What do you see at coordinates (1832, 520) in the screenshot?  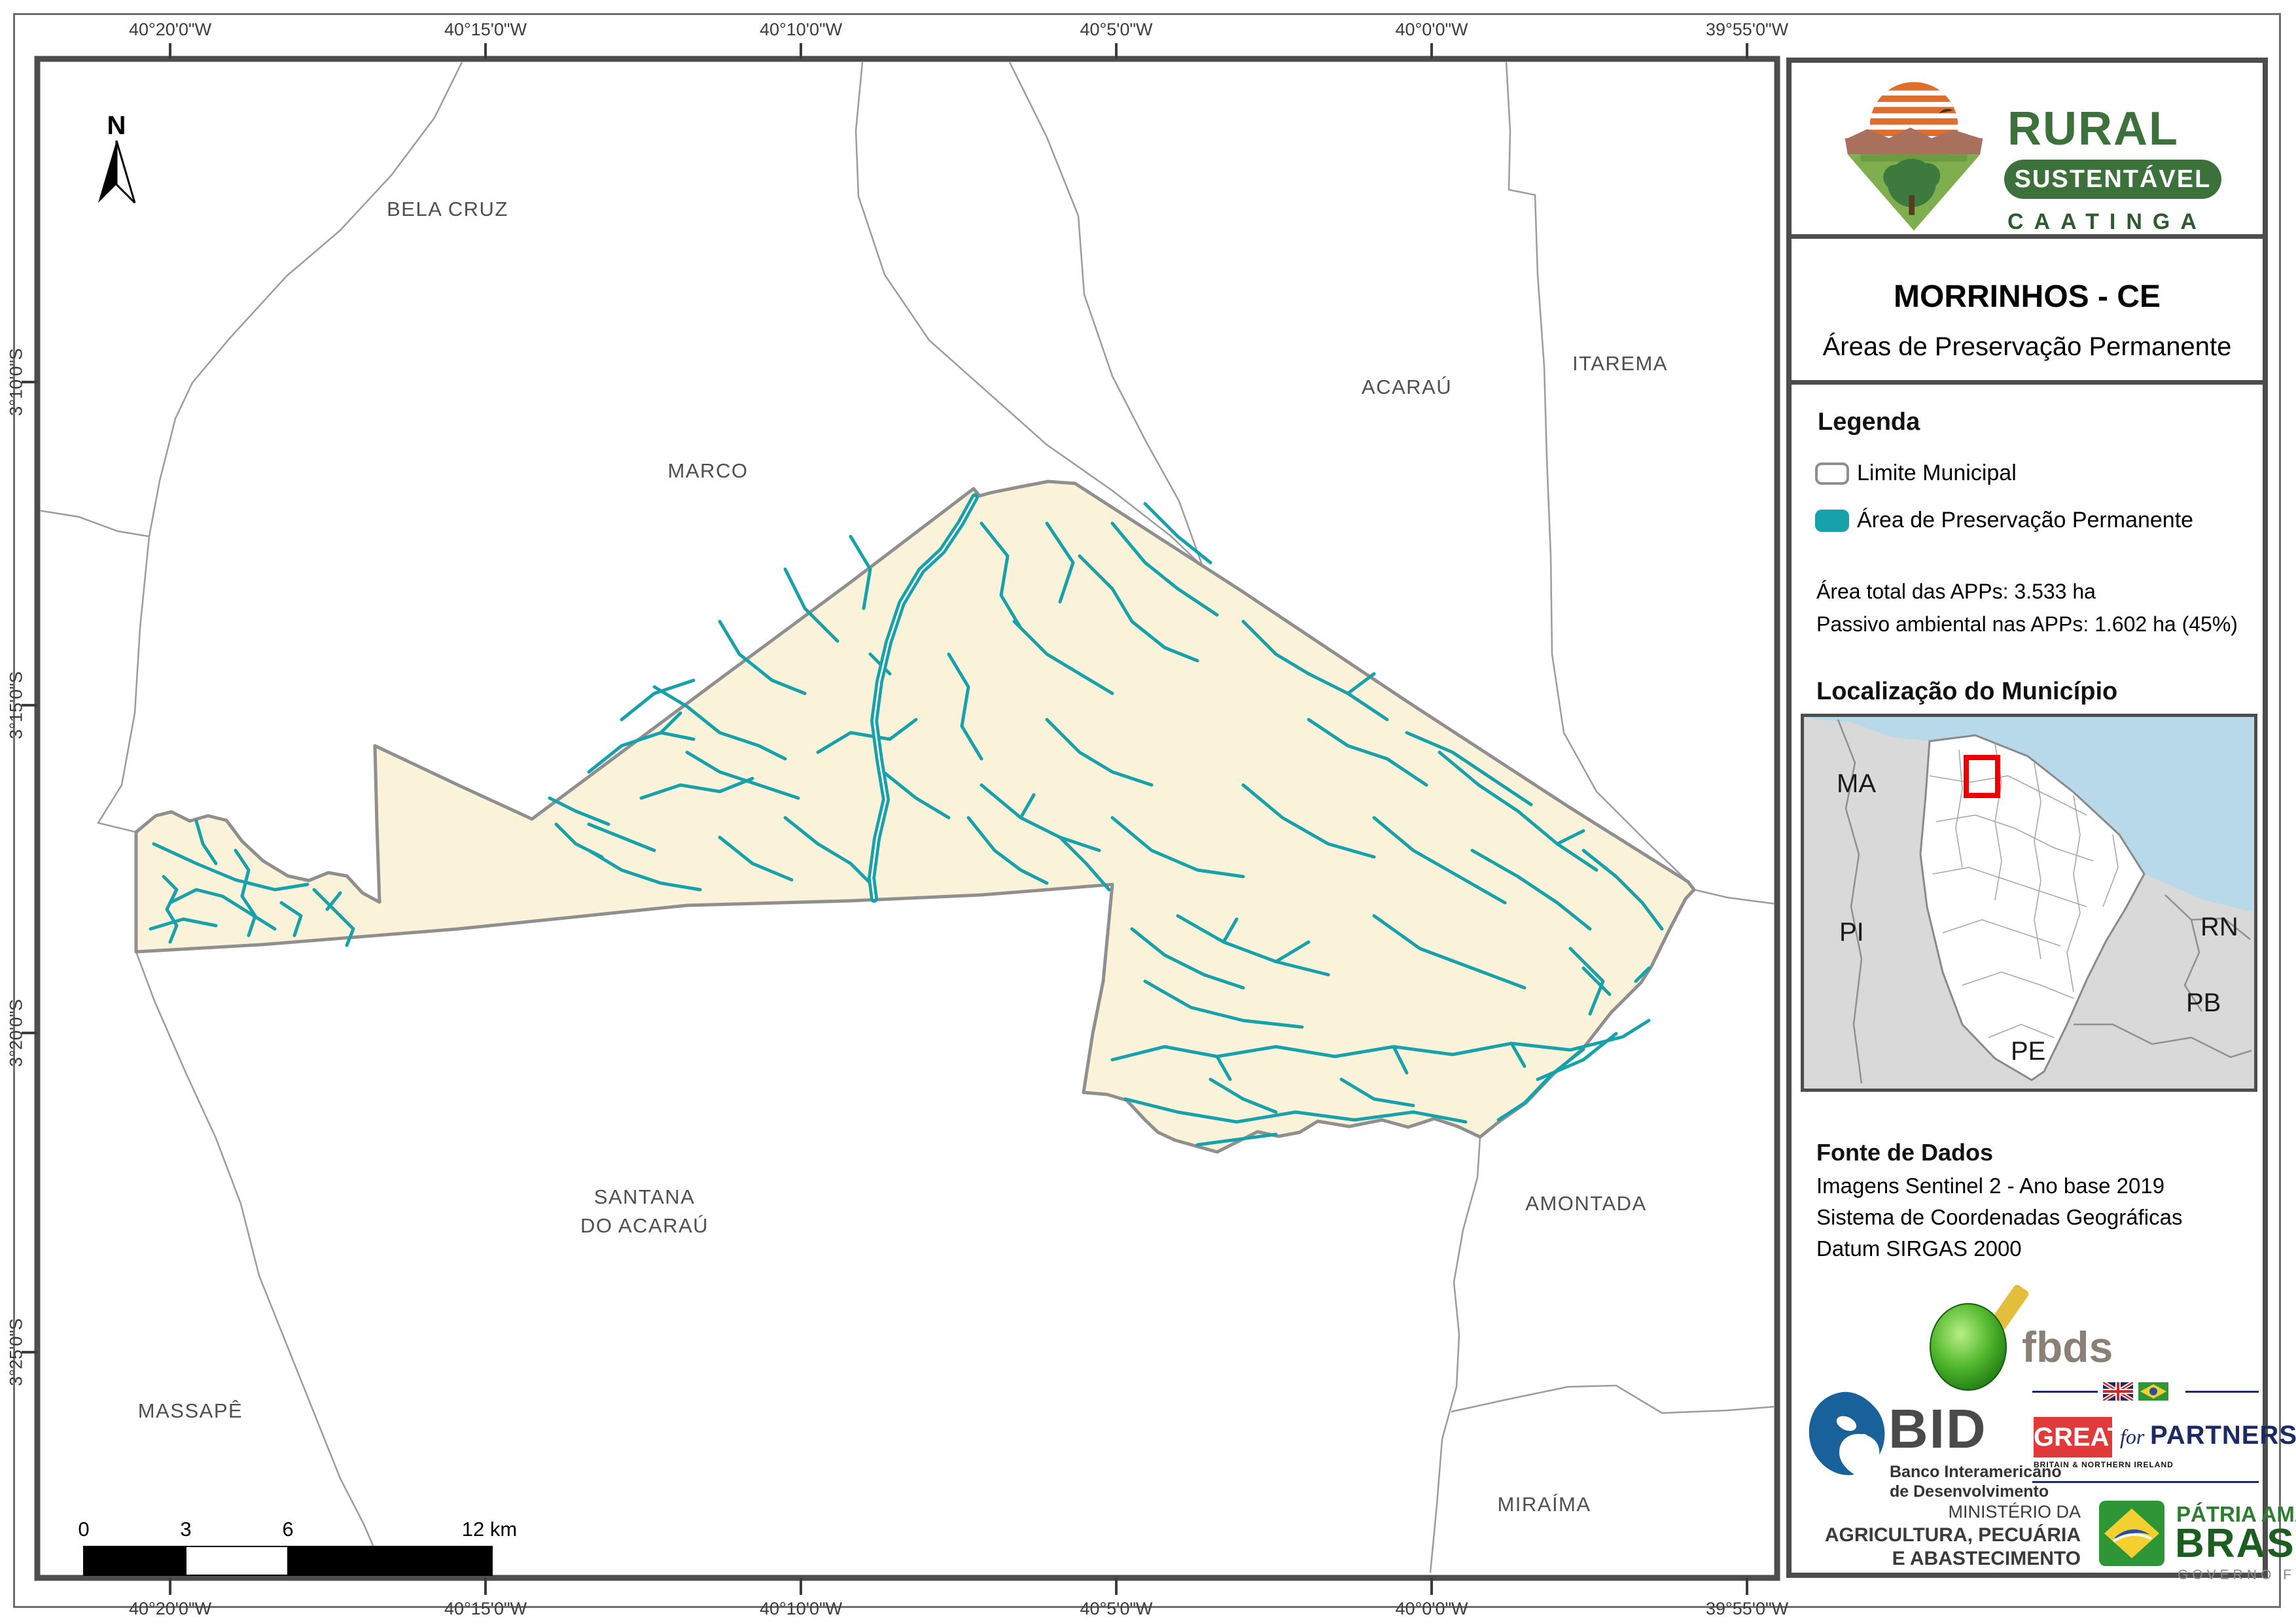 I see `legend-swatch-app` at bounding box center [1832, 520].